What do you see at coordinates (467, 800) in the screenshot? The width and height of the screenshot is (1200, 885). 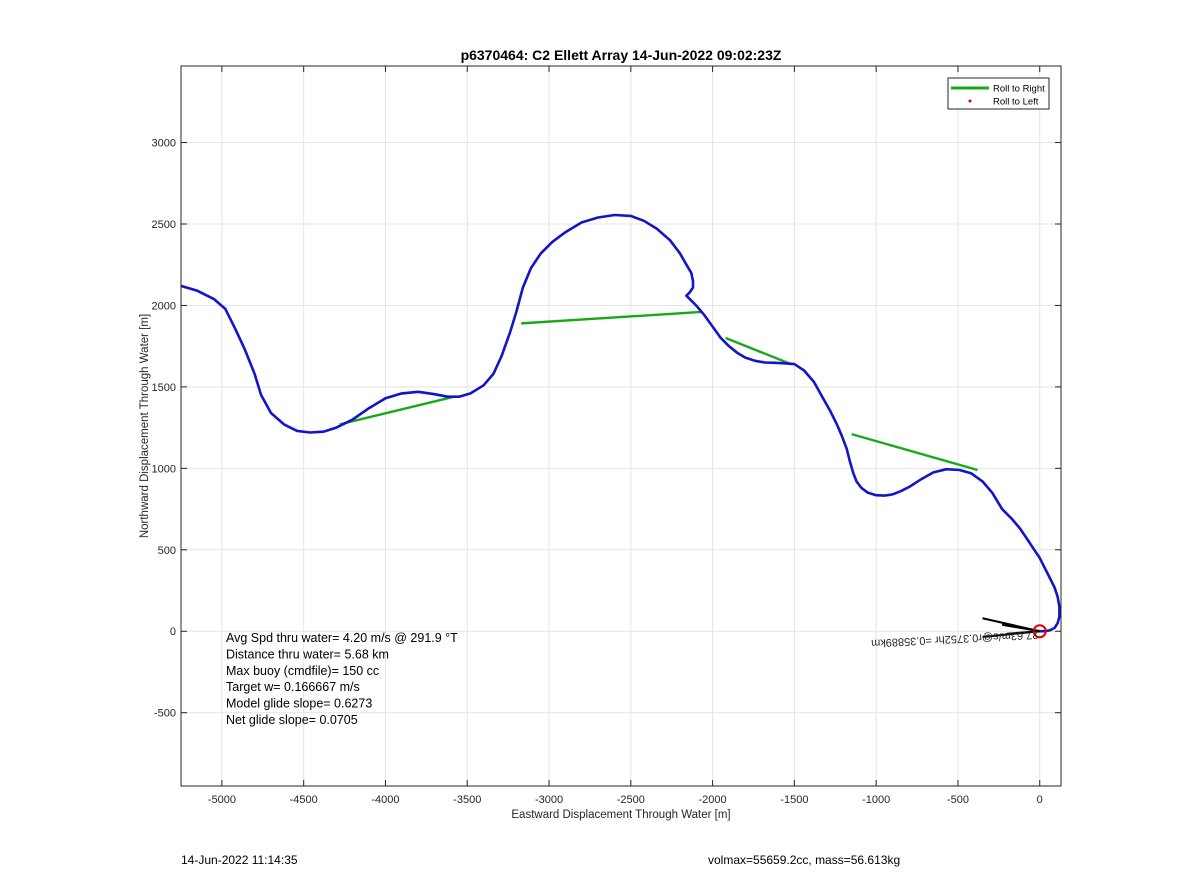 I see `x-tick-label: -3500` at bounding box center [467, 800].